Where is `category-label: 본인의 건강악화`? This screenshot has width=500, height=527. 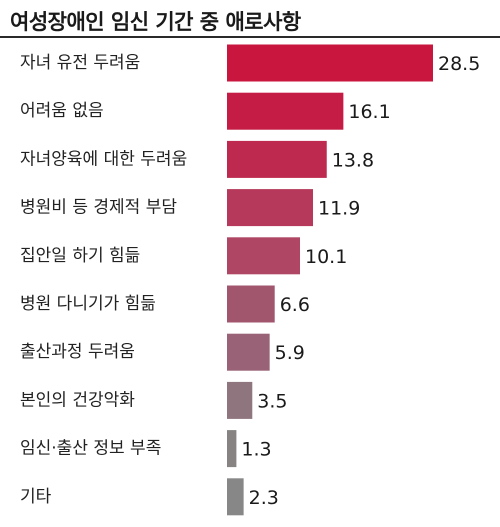 category-label: 본인의 건강악화 is located at coordinates (77, 400).